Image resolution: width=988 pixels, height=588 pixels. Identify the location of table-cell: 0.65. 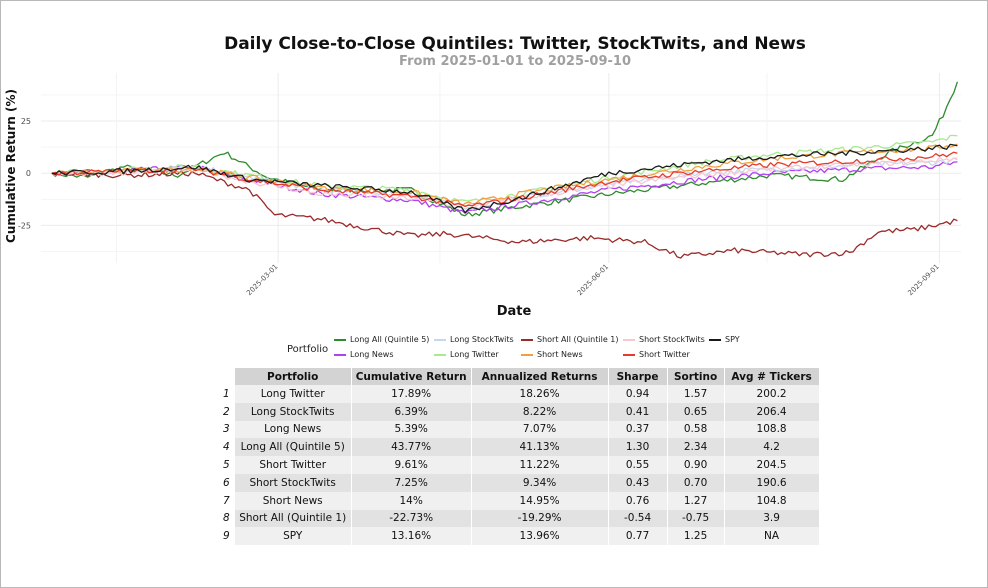
(696, 411).